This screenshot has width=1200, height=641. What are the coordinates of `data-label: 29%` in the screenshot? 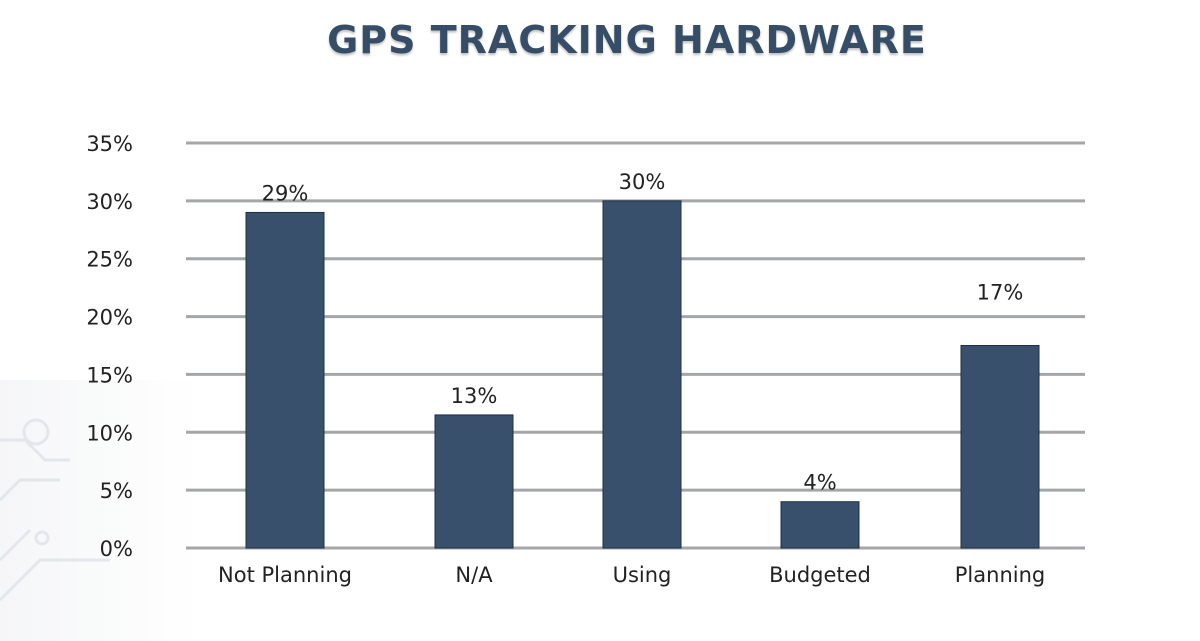 It's located at (285, 193).